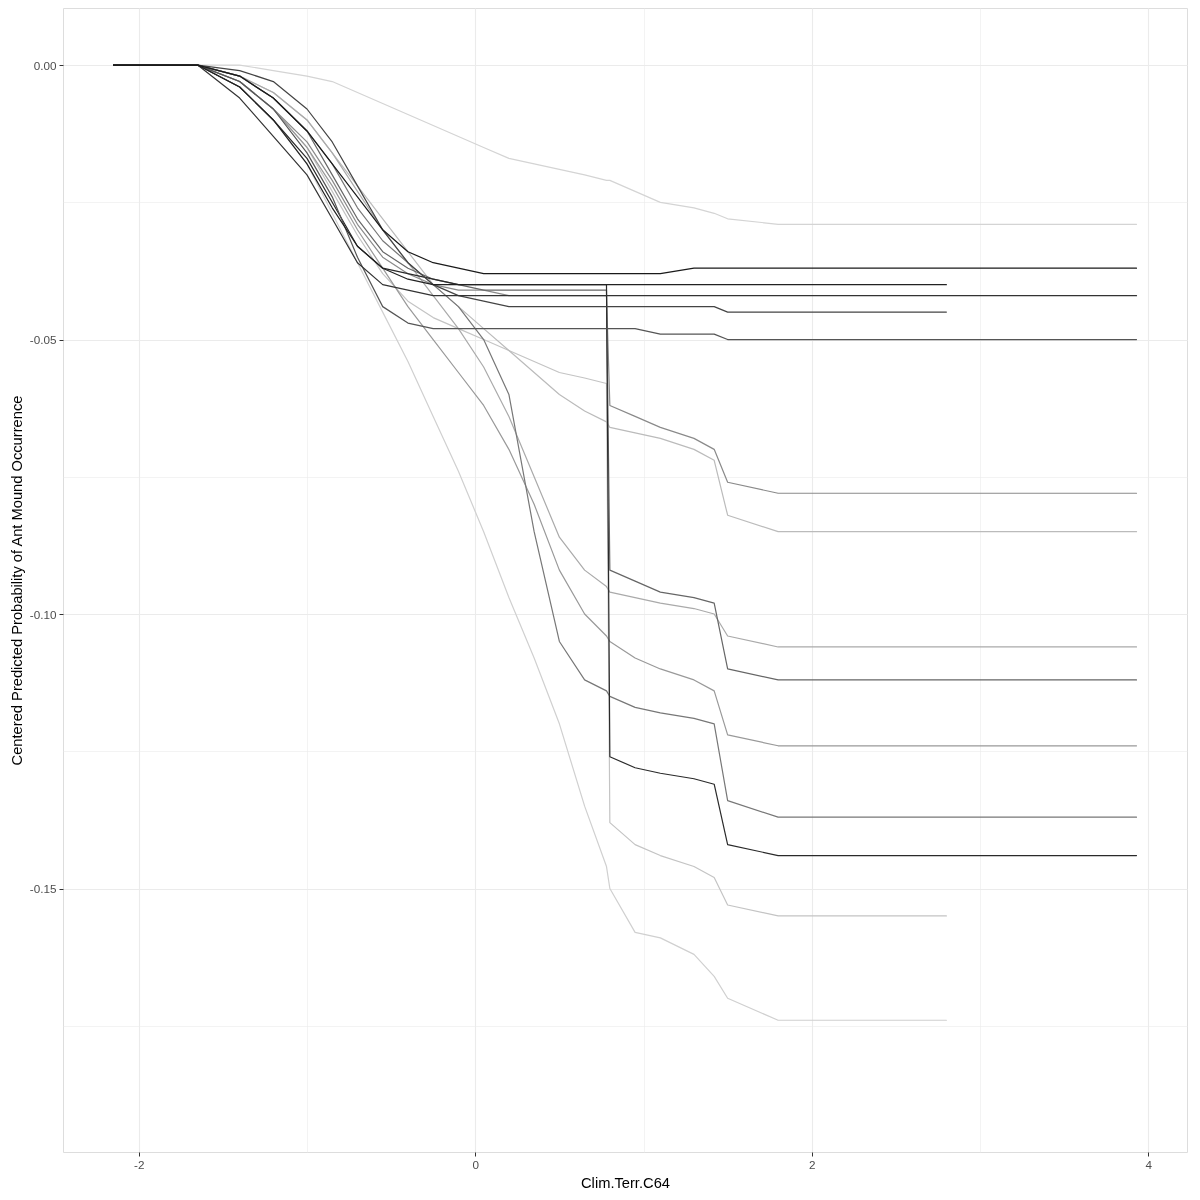 This screenshot has width=1200, height=1200. I want to click on x-tick-label: -2, so click(139, 1164).